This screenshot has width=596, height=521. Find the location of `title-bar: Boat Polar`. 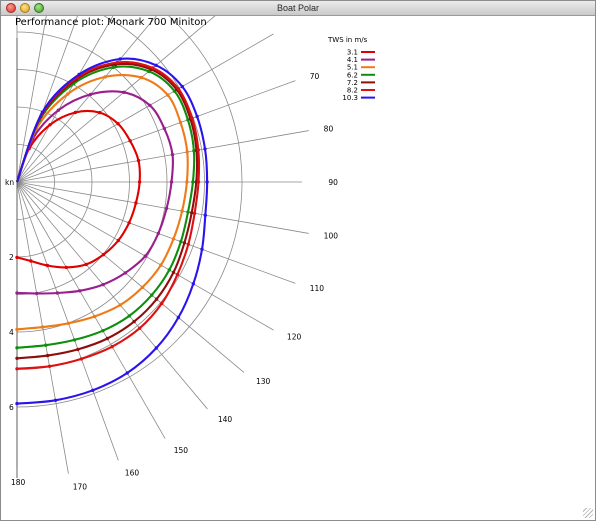

title-bar: Boat Polar is located at coordinates (298, 8).